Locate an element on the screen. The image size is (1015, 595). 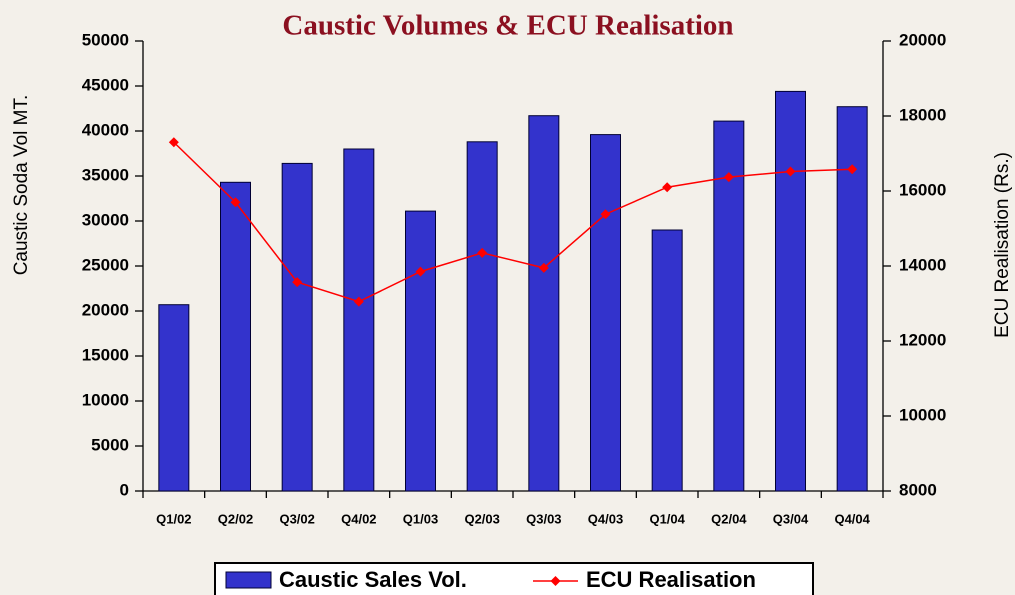
x-tick-label: Q4/04 is located at coordinates (852, 518).